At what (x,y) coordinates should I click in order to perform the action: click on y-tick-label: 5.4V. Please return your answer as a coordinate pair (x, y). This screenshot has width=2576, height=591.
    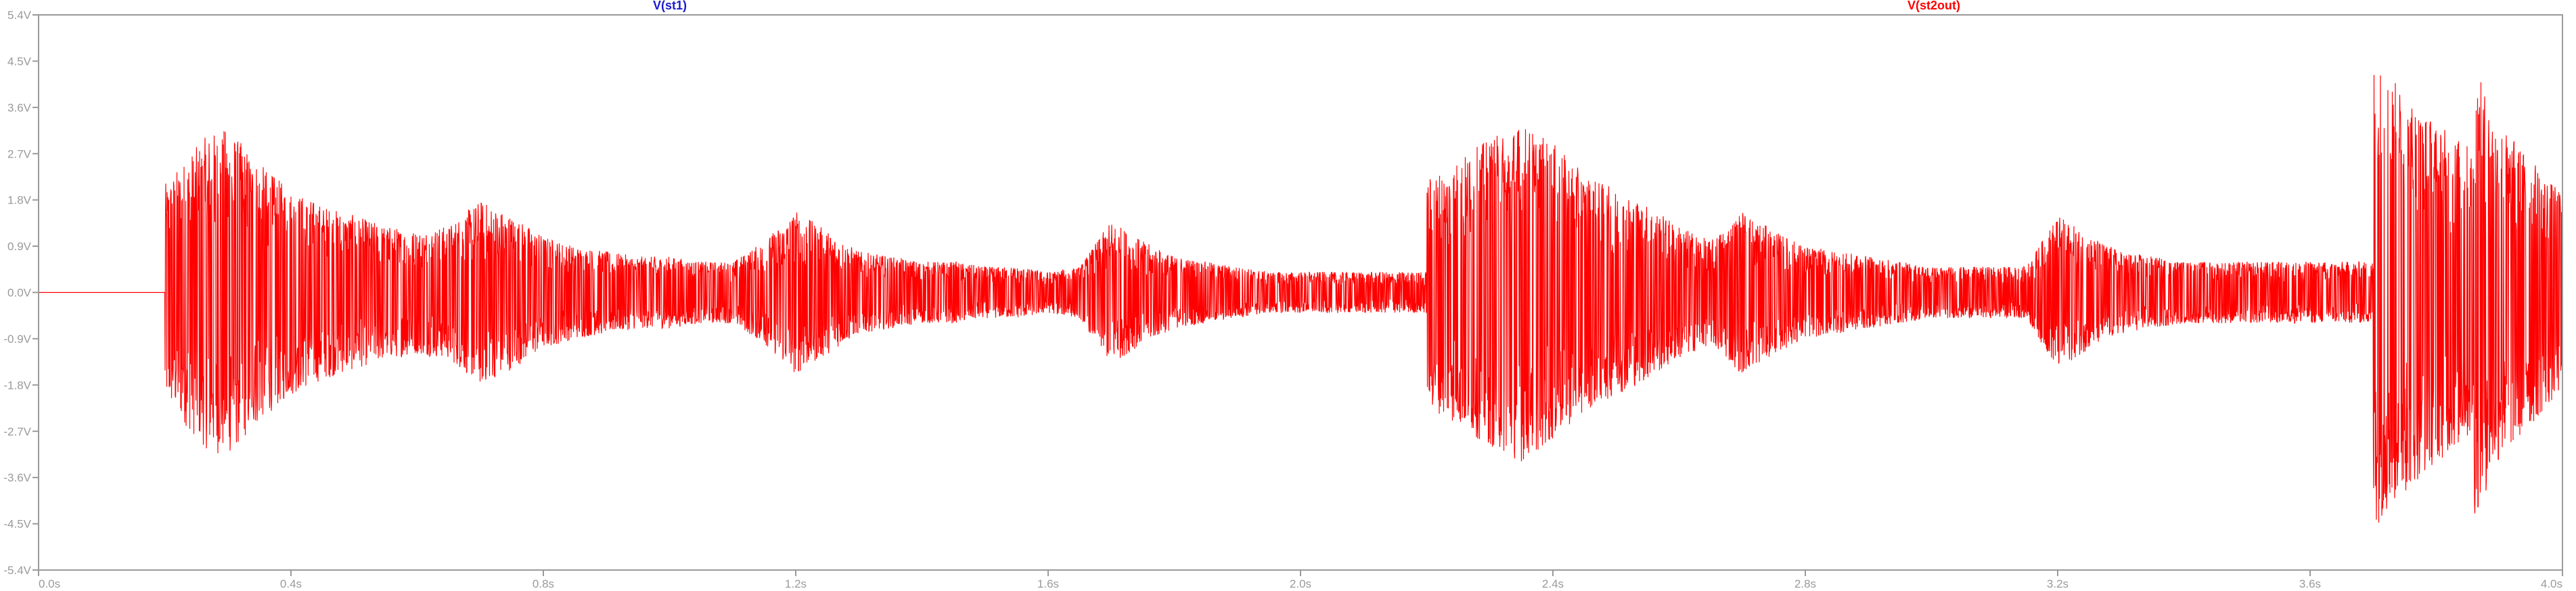
    Looking at the image, I should click on (19, 16).